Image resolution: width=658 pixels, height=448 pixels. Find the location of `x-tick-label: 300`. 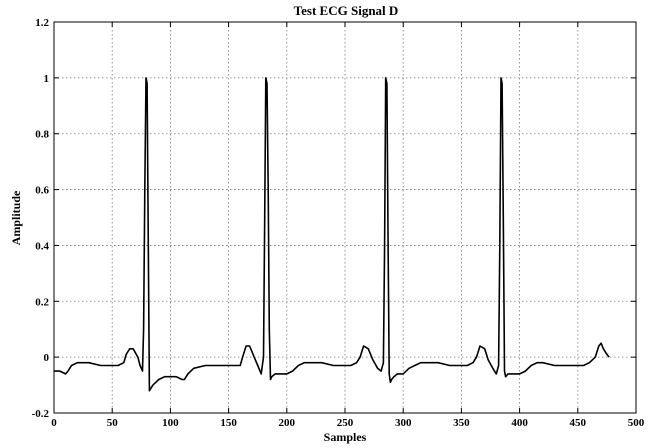

x-tick-label: 300 is located at coordinates (403, 423).